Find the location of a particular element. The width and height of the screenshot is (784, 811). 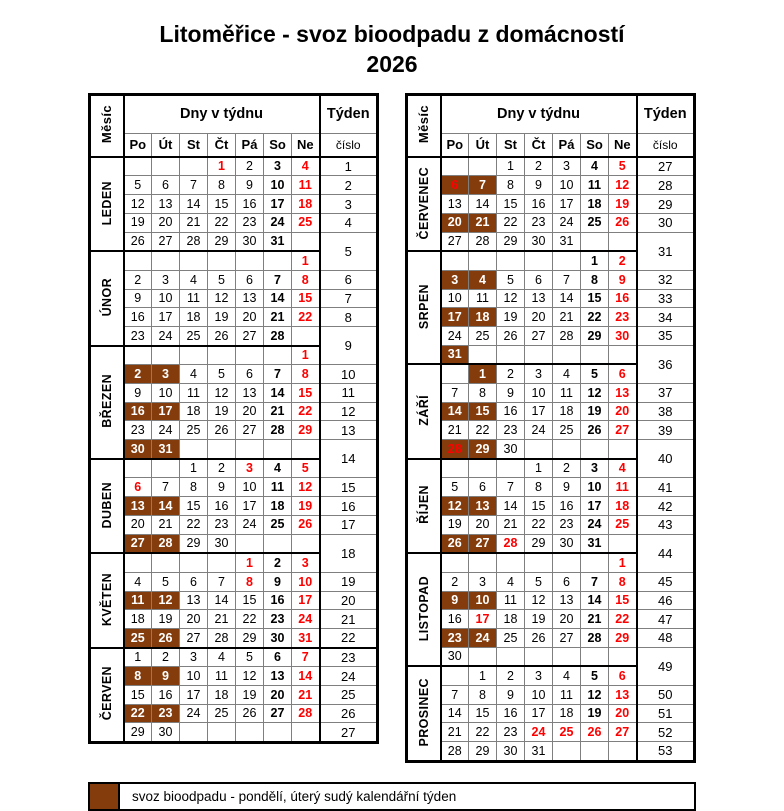

collection-day-cell: 3 is located at coordinates (454, 279).